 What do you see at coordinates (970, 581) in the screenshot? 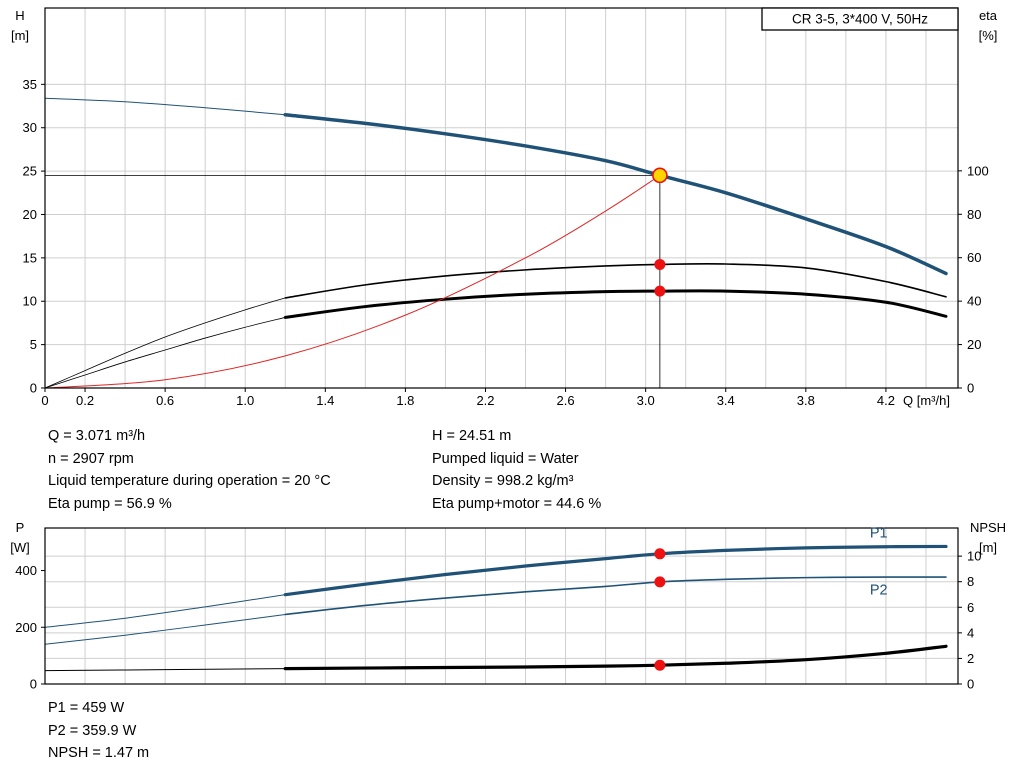
I see `y-tick-label-right: 8` at bounding box center [970, 581].